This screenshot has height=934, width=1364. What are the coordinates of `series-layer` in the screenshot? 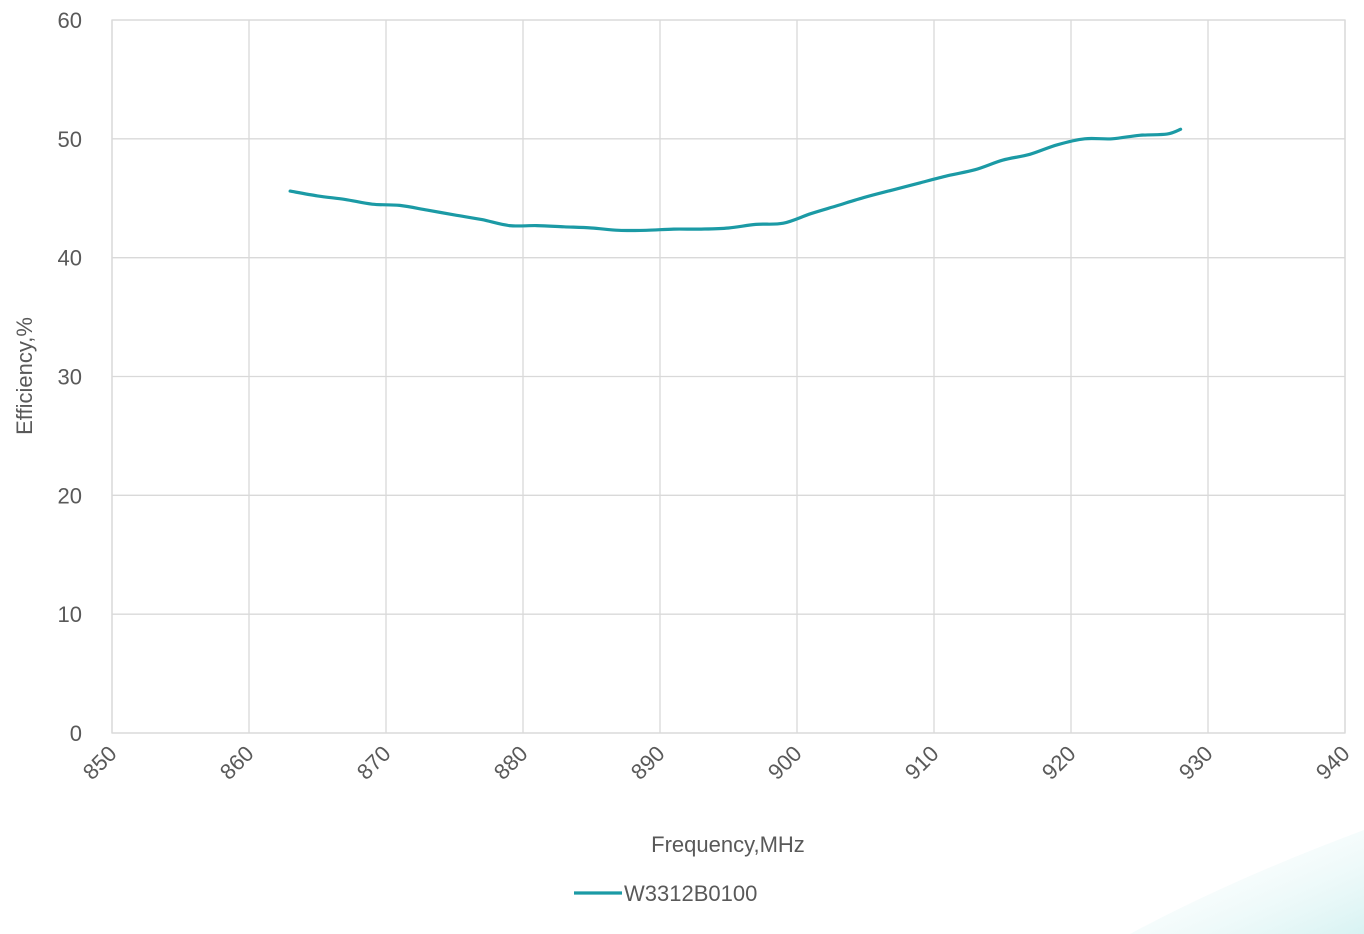 It's located at (735, 180).